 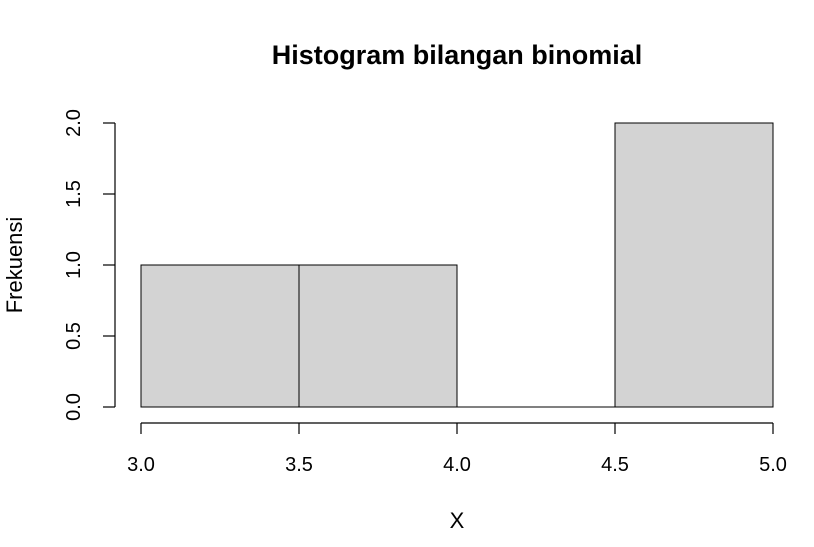 What do you see at coordinates (74, 123) in the screenshot?
I see `y-tick-label-4: 2.0` at bounding box center [74, 123].